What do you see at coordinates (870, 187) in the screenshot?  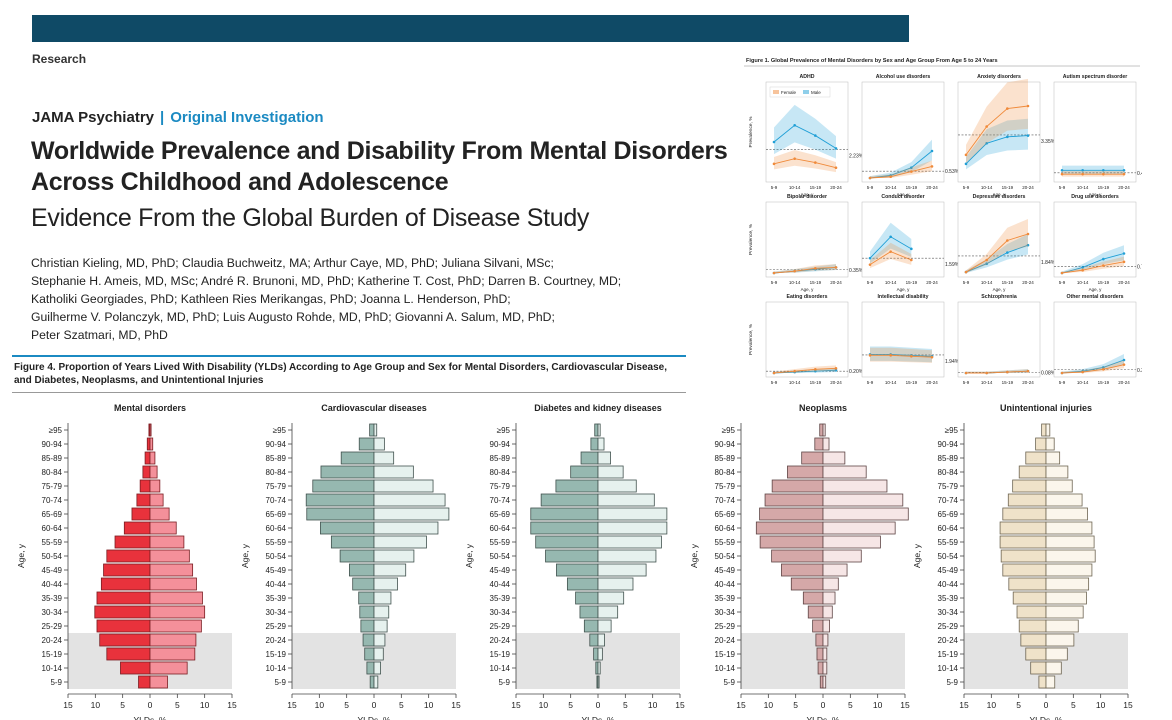 I see `x-tick-label: 5-9` at bounding box center [870, 187].